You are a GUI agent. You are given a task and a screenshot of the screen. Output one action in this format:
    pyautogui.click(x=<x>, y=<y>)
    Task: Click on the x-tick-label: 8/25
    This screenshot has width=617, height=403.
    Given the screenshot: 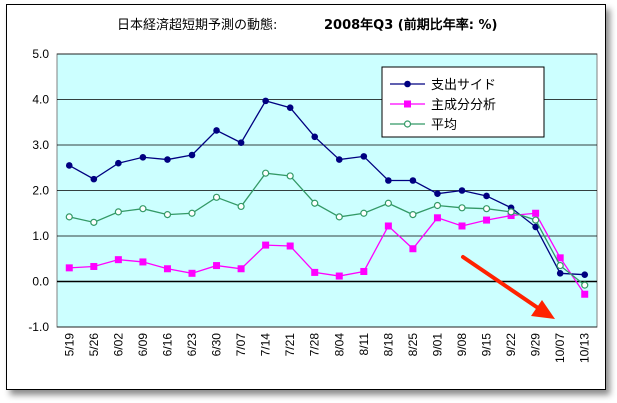 What is the action you would take?
    pyautogui.click(x=413, y=345)
    